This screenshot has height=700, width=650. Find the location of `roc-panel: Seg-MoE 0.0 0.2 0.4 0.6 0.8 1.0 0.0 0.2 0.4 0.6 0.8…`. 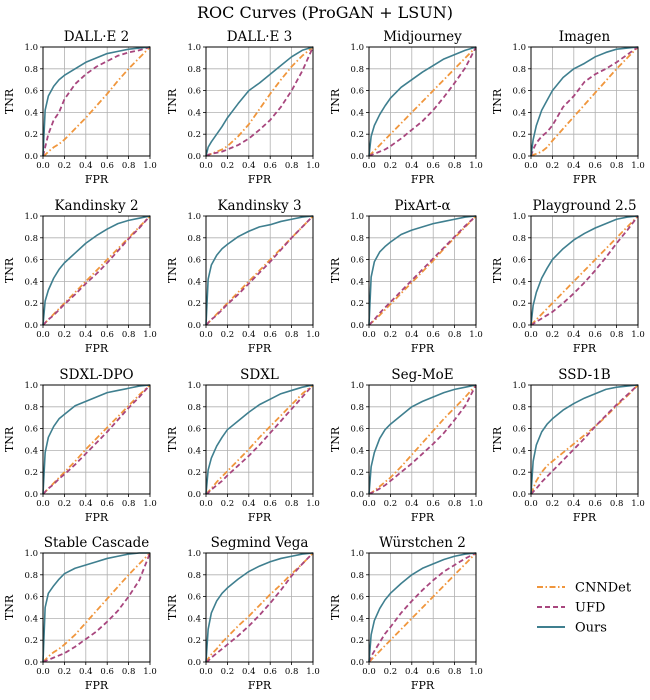

roc-panel: Seg-MoE 0.0 0.2 0.4 0.6 0.8 1.0 0.0 0.2 0.4 0.6 0.8… is located at coordinates (406, 445).